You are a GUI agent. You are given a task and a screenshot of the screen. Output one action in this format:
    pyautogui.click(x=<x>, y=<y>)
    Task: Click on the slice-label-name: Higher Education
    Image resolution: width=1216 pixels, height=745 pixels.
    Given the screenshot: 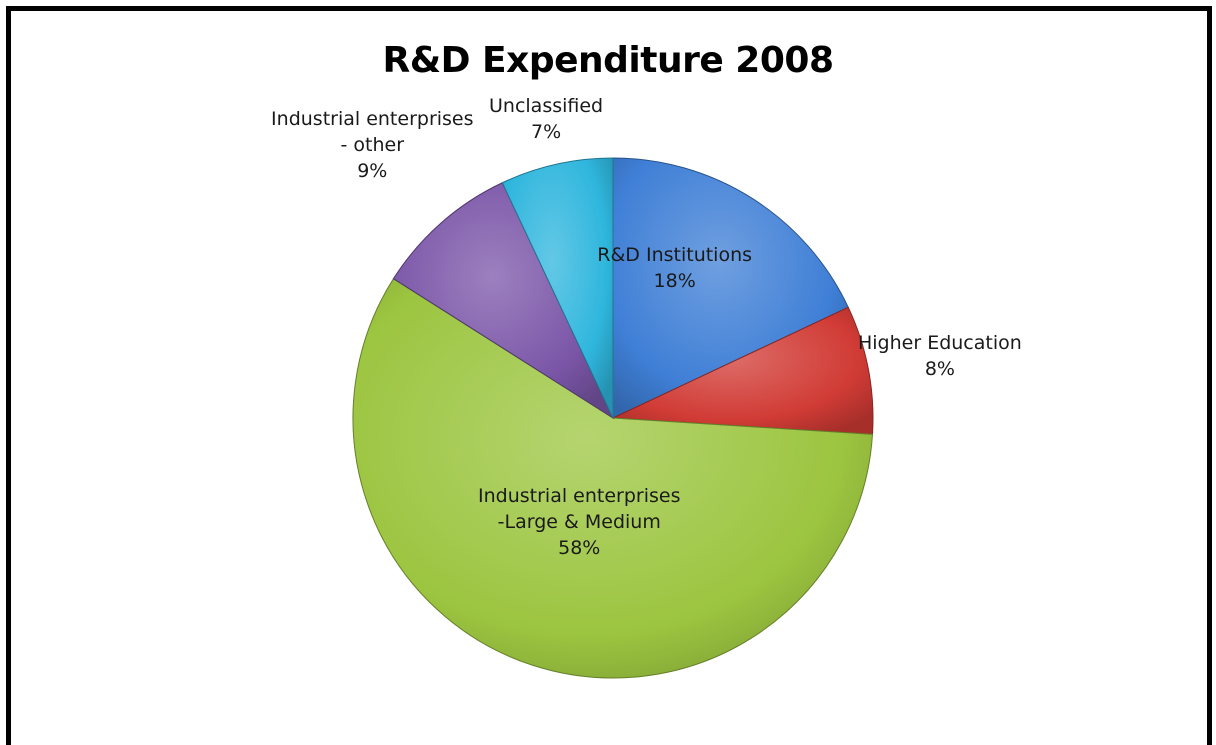 What is the action you would take?
    pyautogui.click(x=939, y=342)
    